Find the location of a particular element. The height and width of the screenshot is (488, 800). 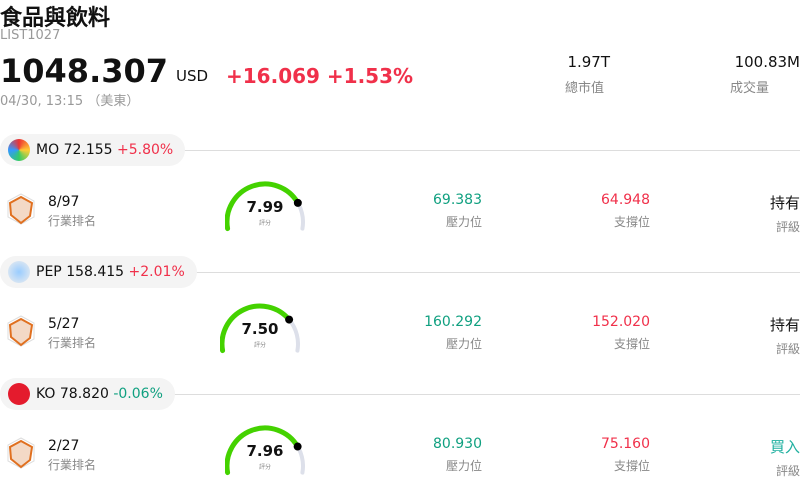

stock-price: 78.820 is located at coordinates (84, 394).